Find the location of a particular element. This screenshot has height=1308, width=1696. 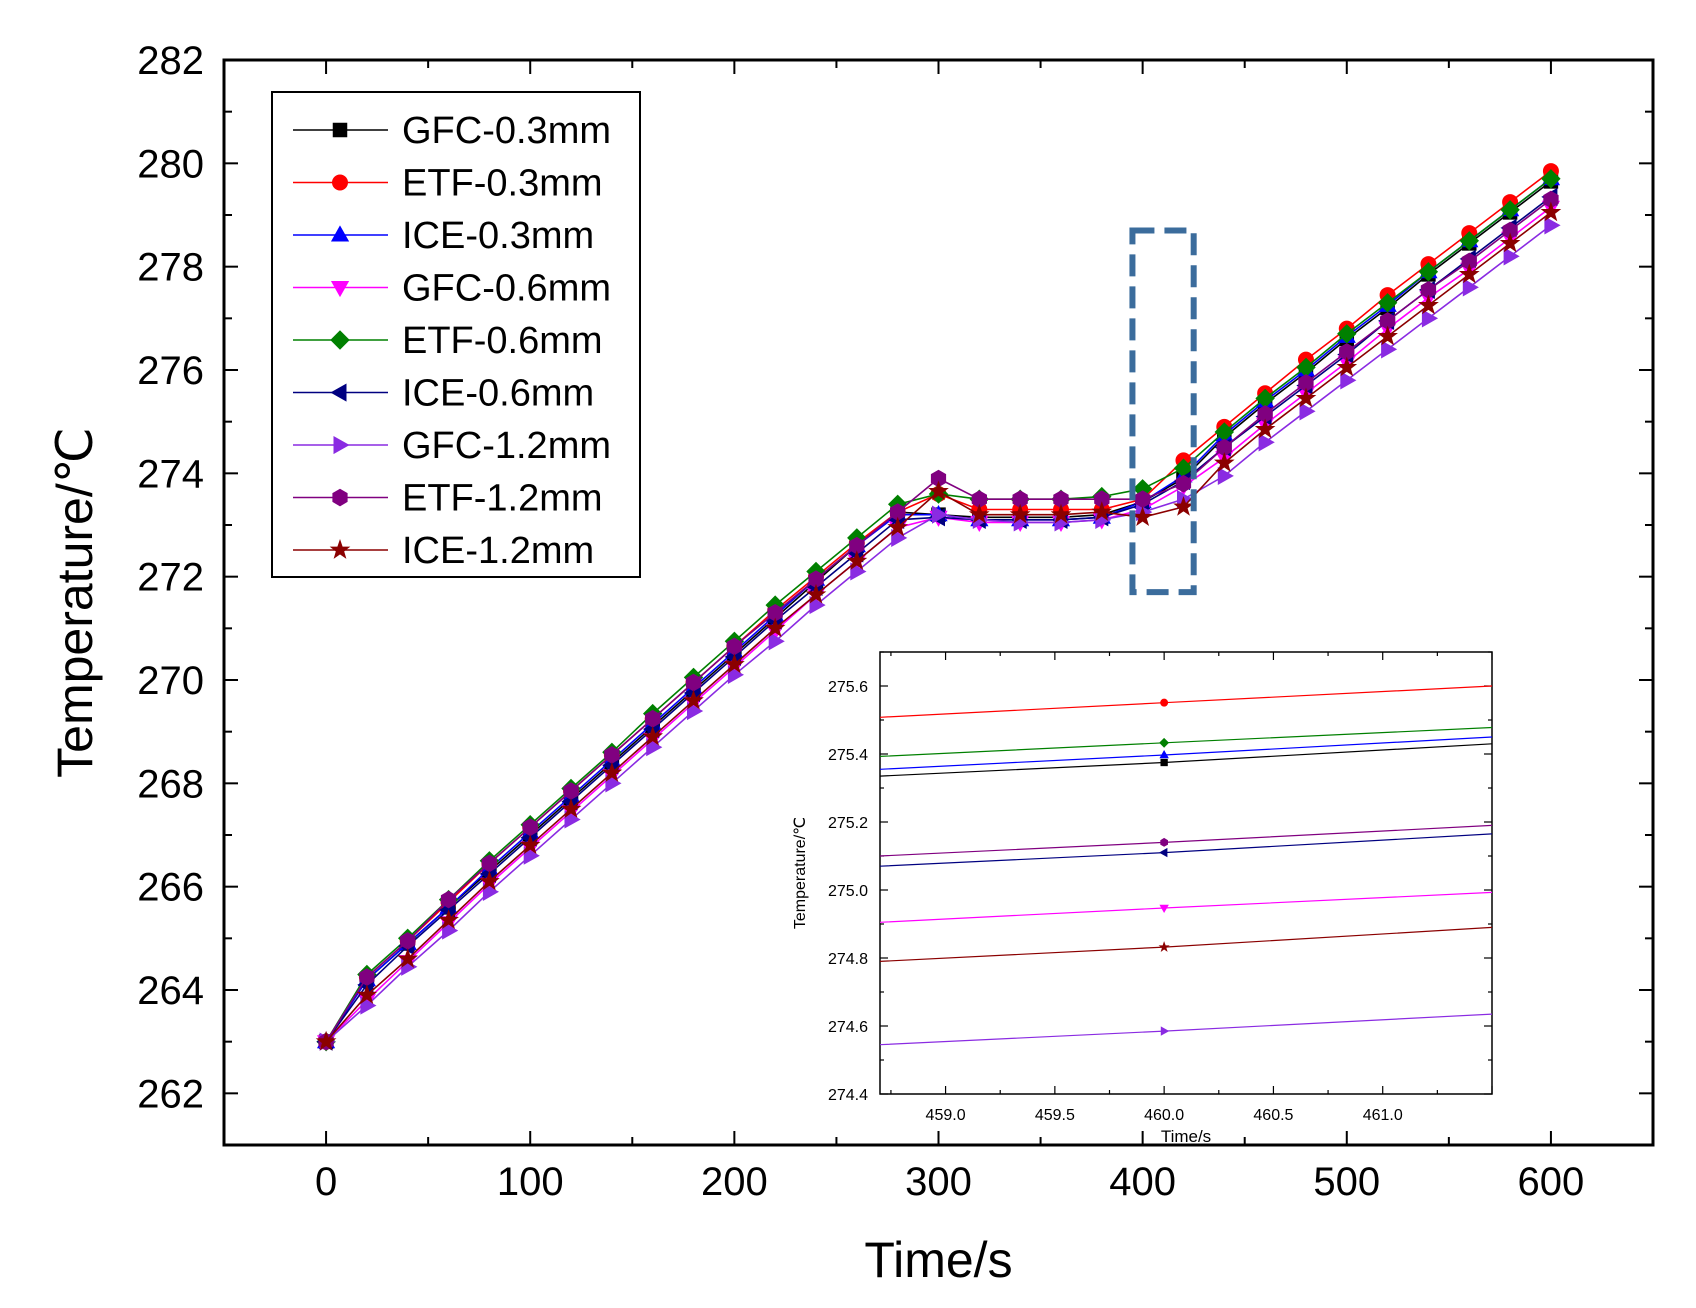

legend-item: GFC-0.3mm is located at coordinates (452, 131).